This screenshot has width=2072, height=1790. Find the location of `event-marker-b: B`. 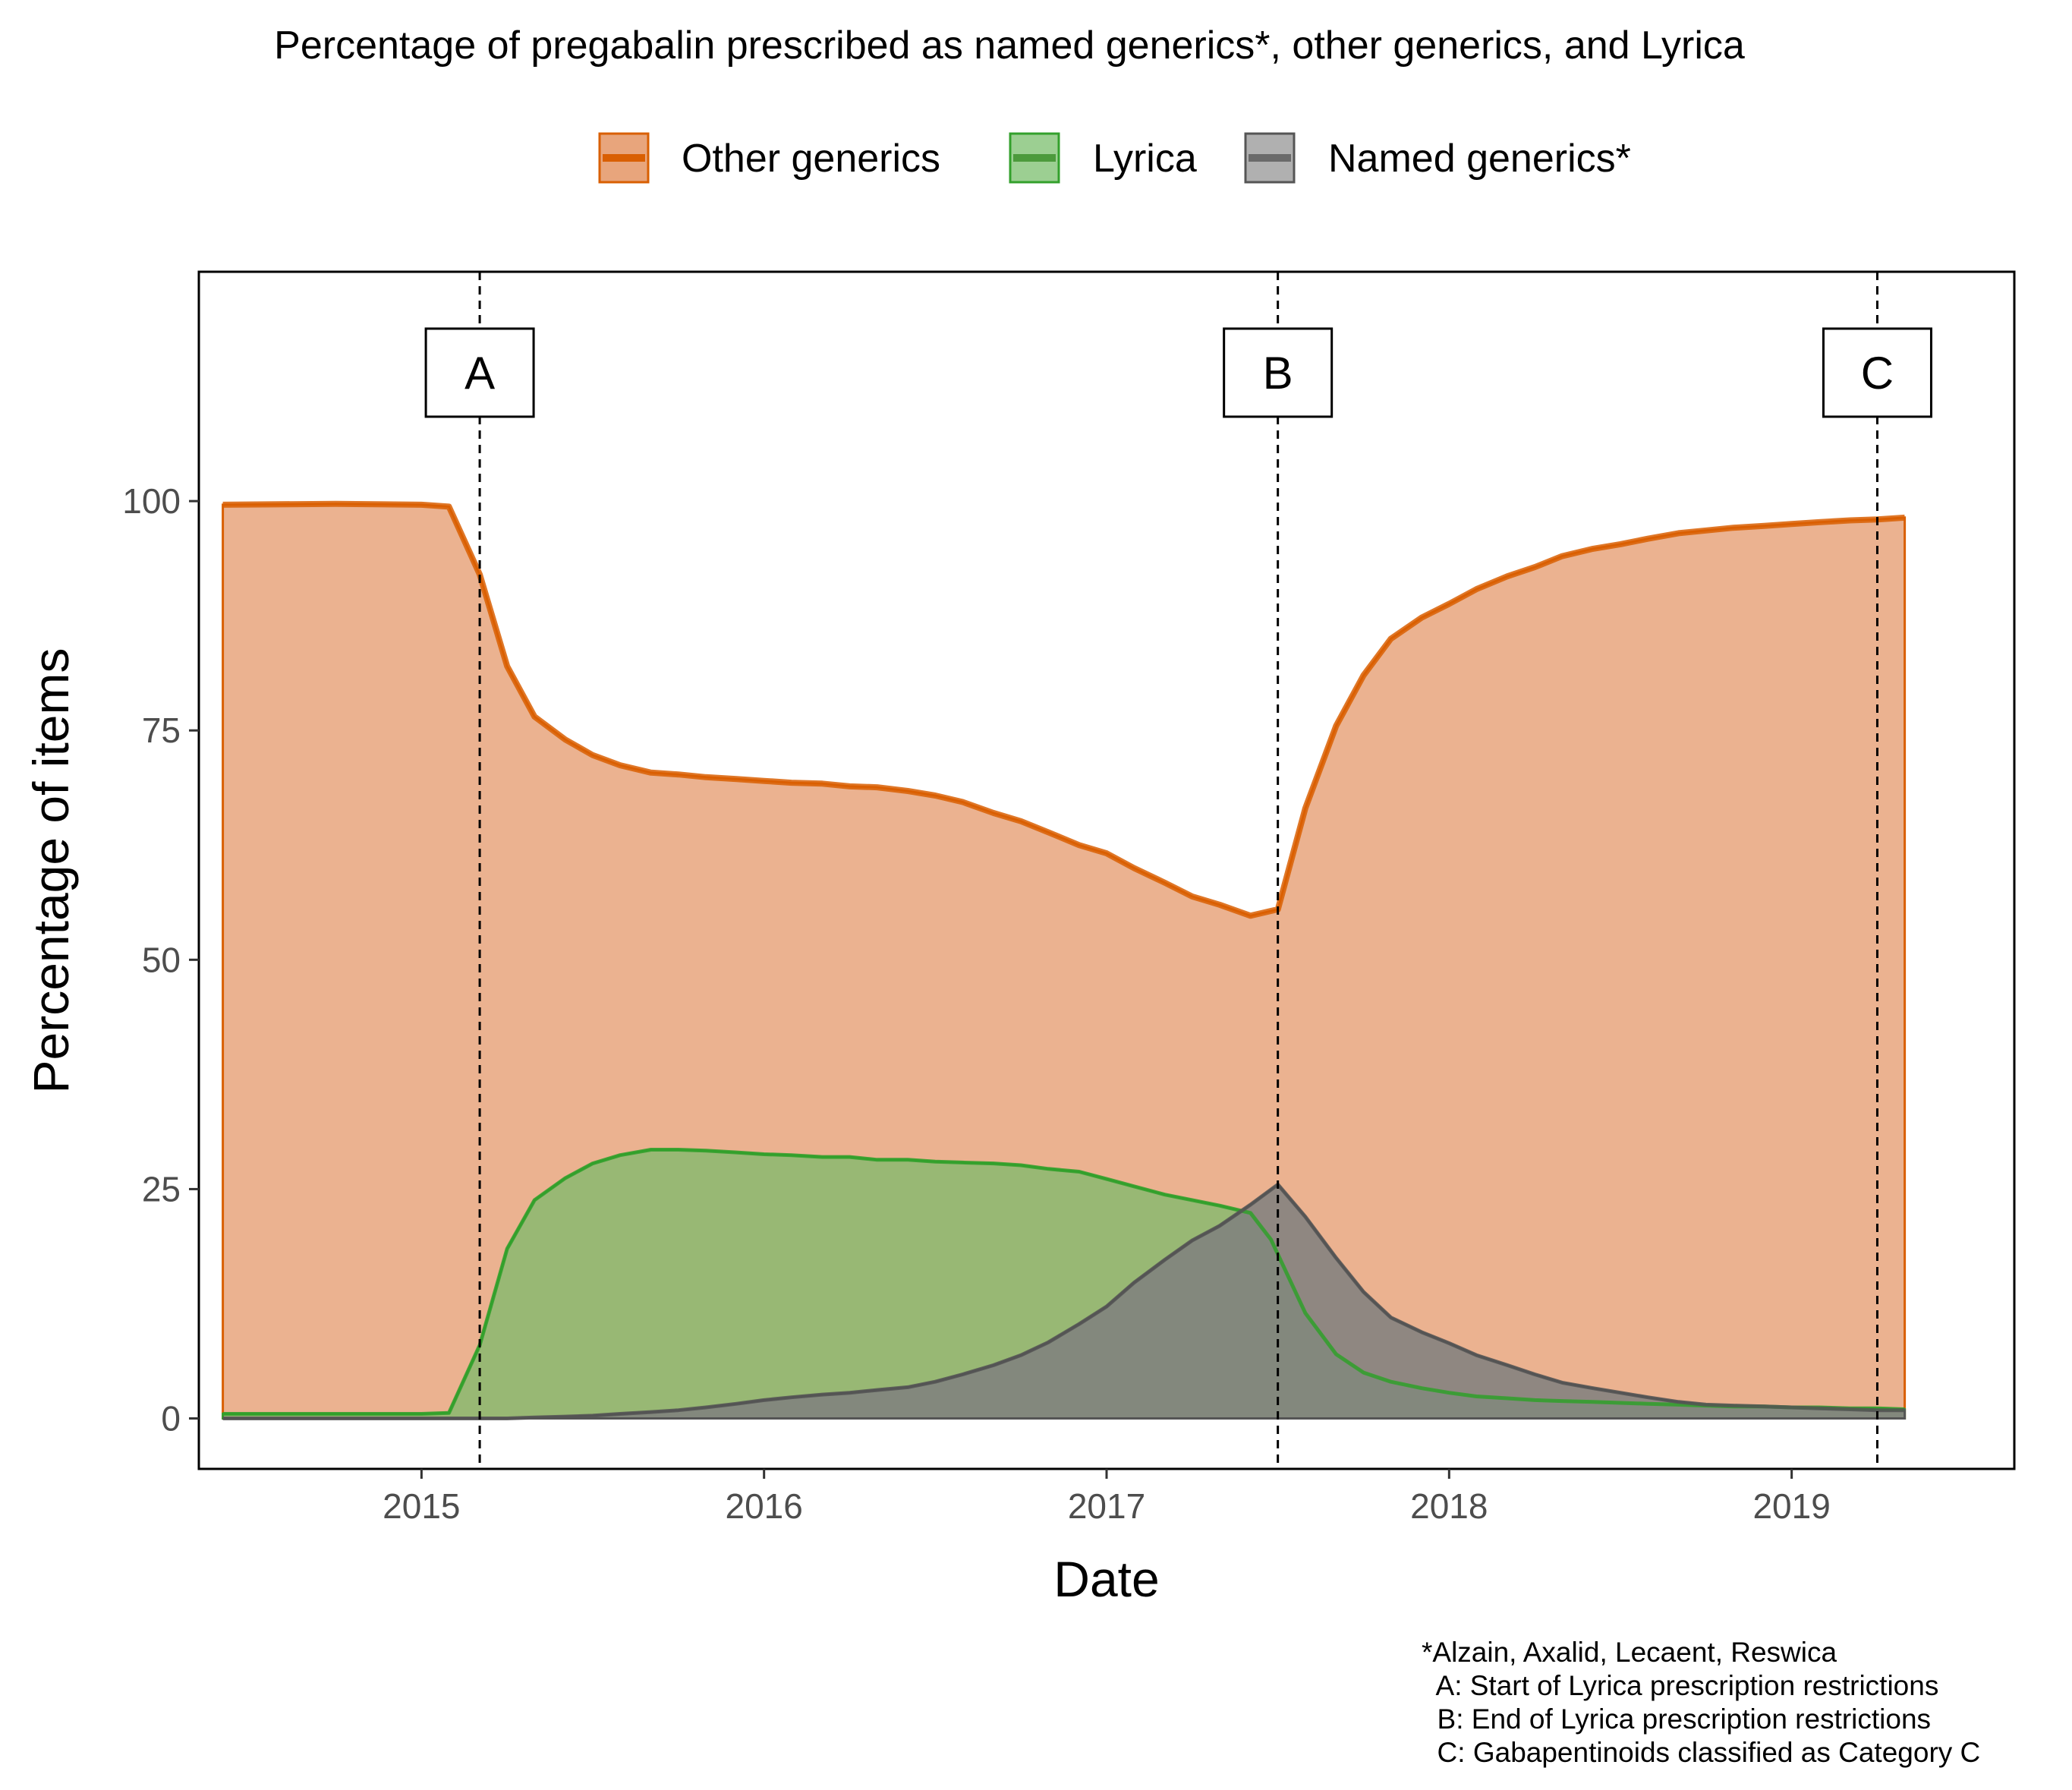

event-marker-b: B is located at coordinates (1278, 870).